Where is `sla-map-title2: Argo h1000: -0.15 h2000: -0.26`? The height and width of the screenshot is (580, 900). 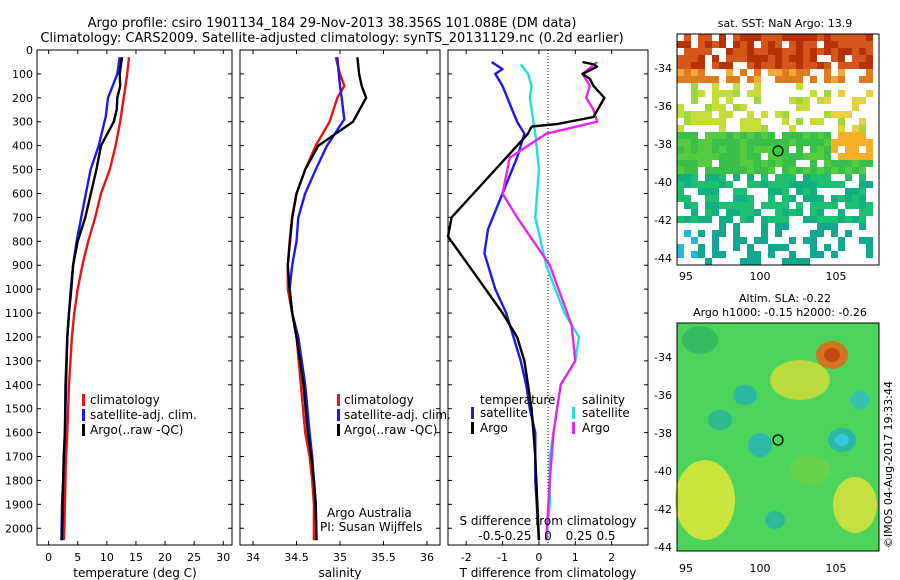
sla-map-title2: Argo h1000: -0.15 h2000: -0.26 is located at coordinates (780, 312).